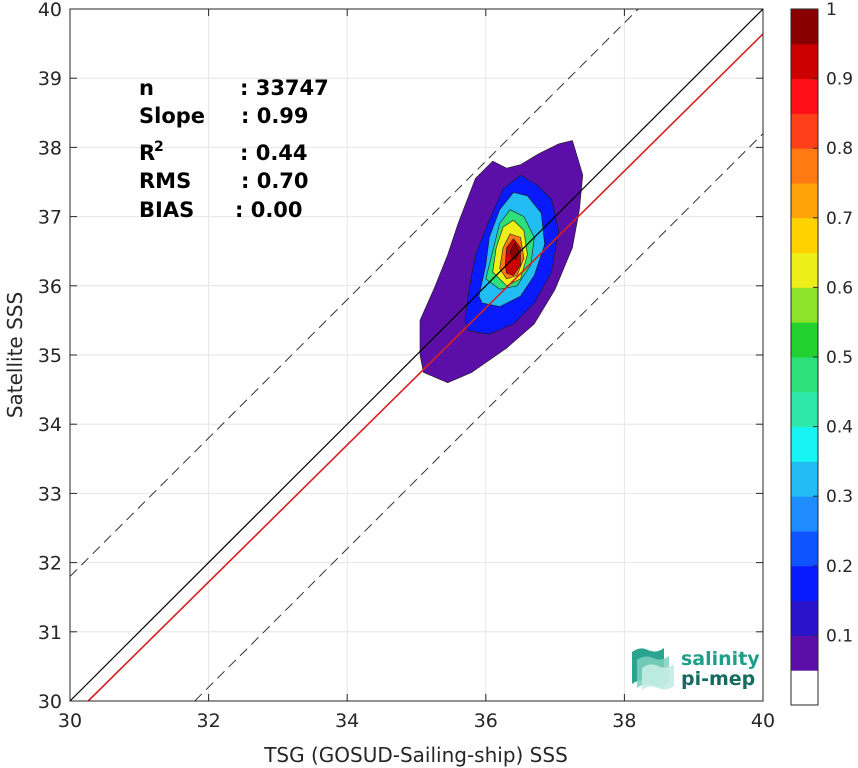 The height and width of the screenshot is (768, 858). What do you see at coordinates (50, 79) in the screenshot?
I see `y-tick-label: 39` at bounding box center [50, 79].